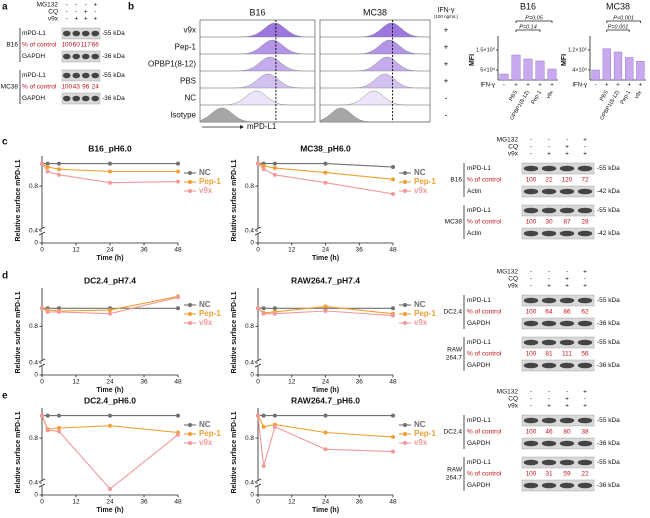 The height and width of the screenshot is (518, 650). I want to click on percent-value: 38, so click(585, 432).